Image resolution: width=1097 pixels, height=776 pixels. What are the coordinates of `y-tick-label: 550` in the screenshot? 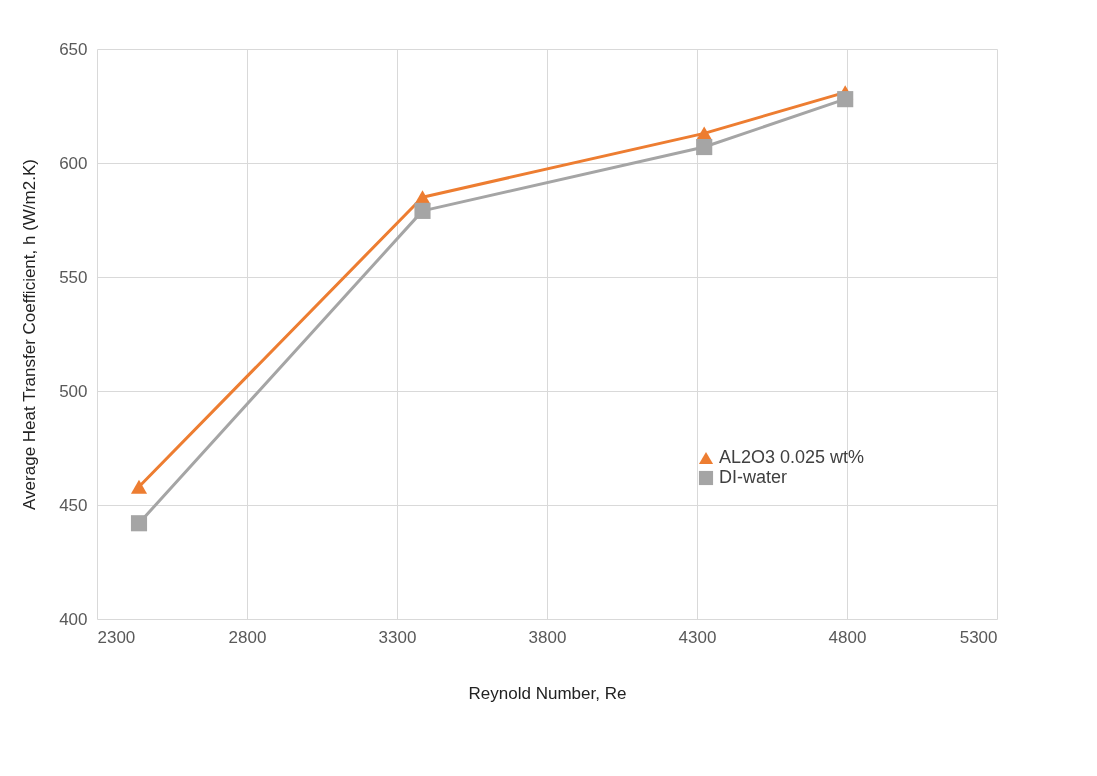 It's located at (73, 277).